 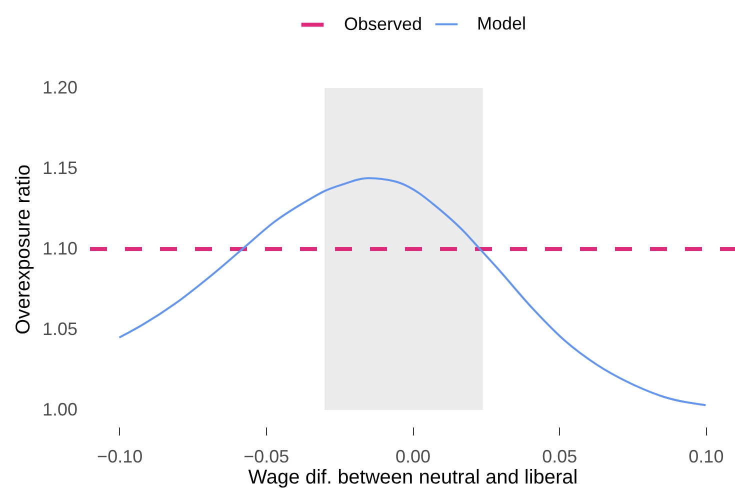 I want to click on legend-label: Model, so click(x=501, y=23).